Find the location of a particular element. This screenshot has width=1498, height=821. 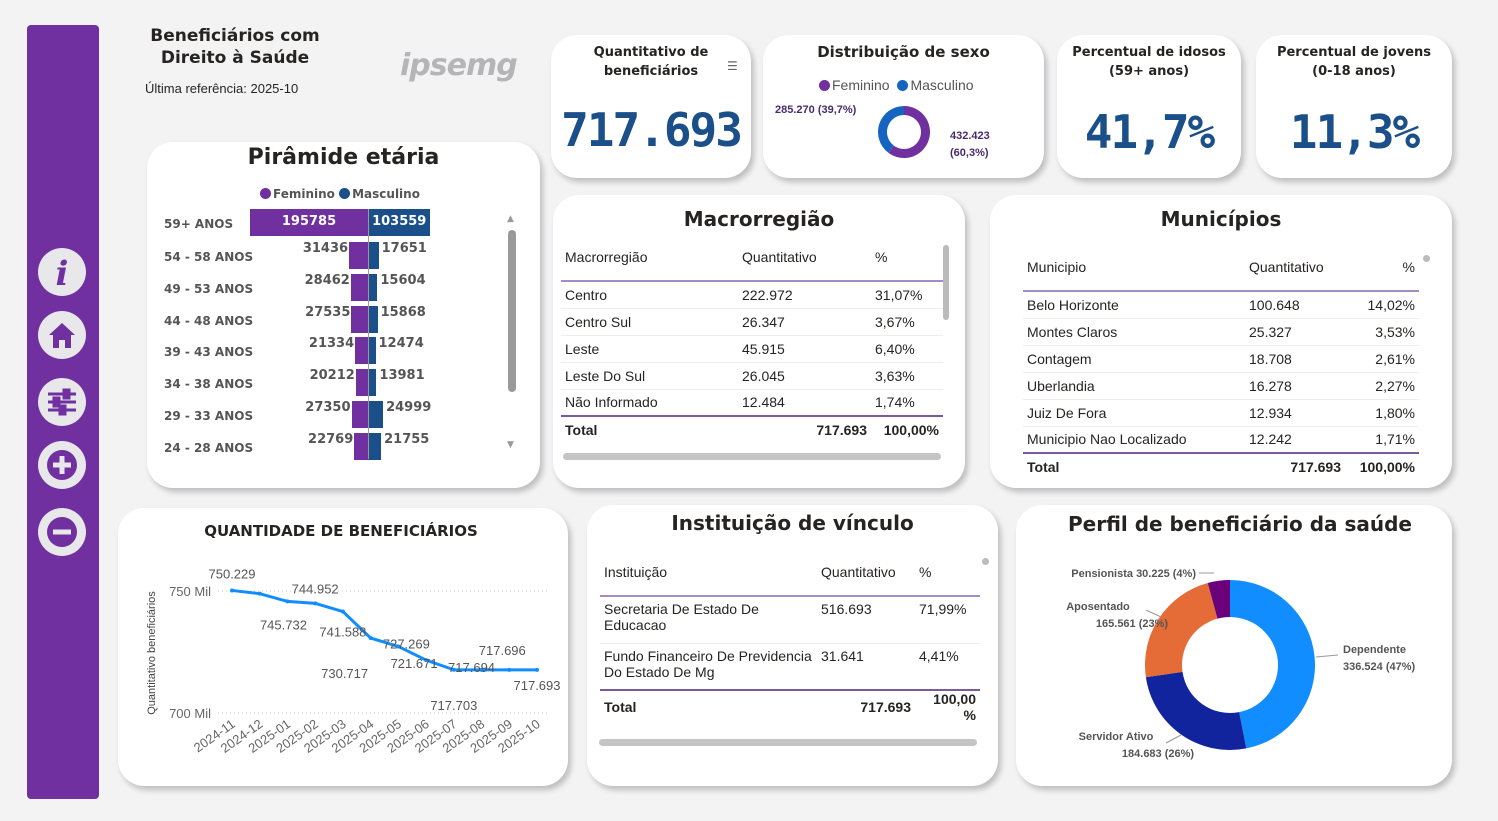

table-cell: 26.347 is located at coordinates (804, 322).